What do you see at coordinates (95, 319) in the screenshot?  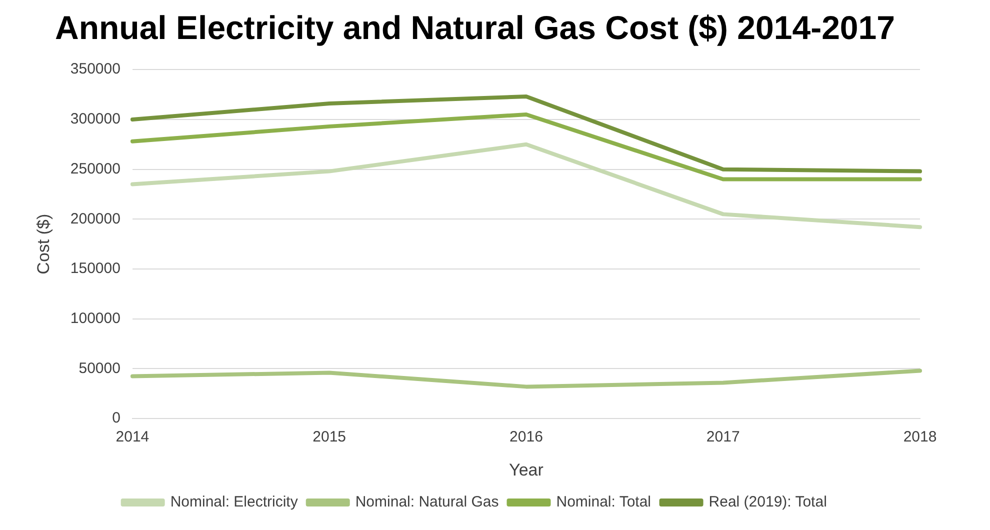 I see `y-tick-label: 100000` at bounding box center [95, 319].